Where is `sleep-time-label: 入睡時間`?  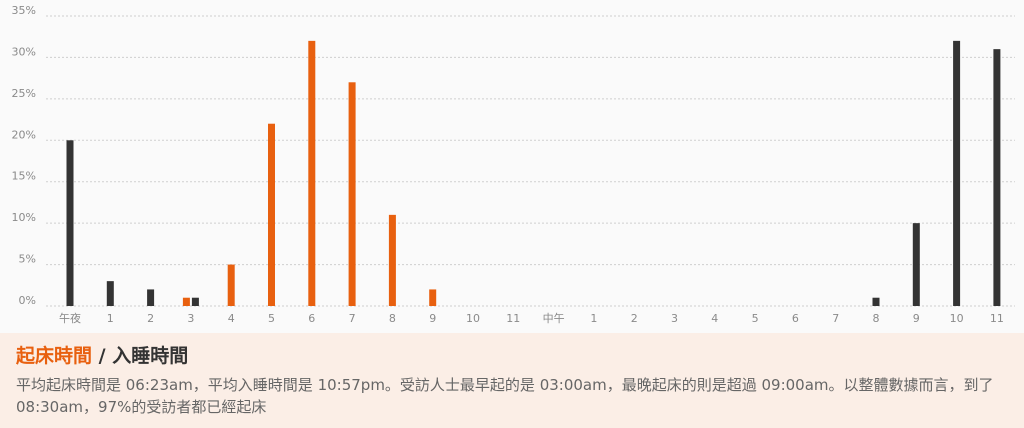 sleep-time-label: 入睡時間 is located at coordinates (150, 356).